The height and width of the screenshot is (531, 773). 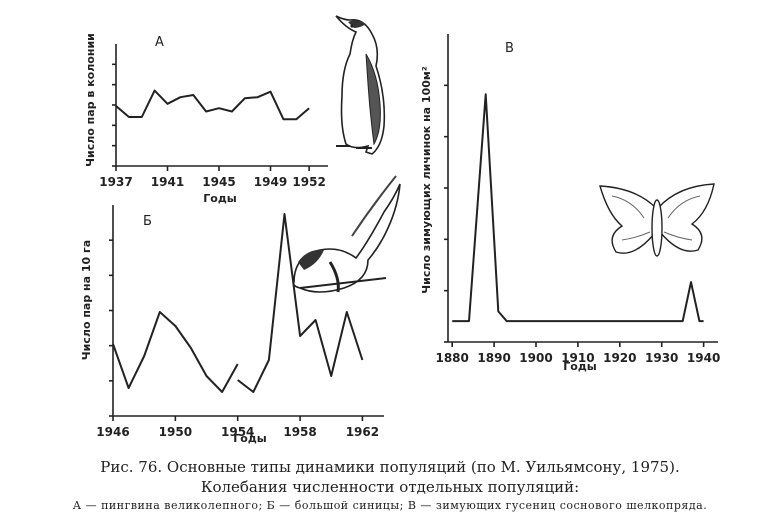 What do you see at coordinates (451, 358) in the screenshot?
I see `x-tick-label: 1880` at bounding box center [451, 358].